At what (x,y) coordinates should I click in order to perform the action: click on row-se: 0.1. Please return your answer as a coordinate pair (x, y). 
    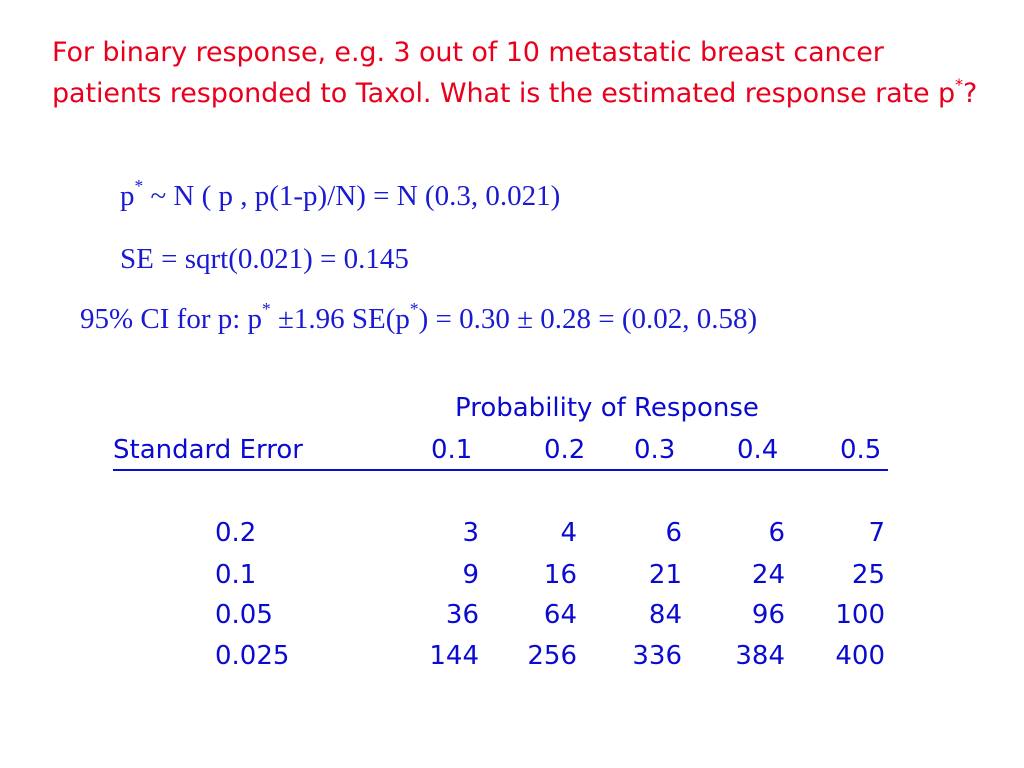
    Looking at the image, I should click on (236, 575).